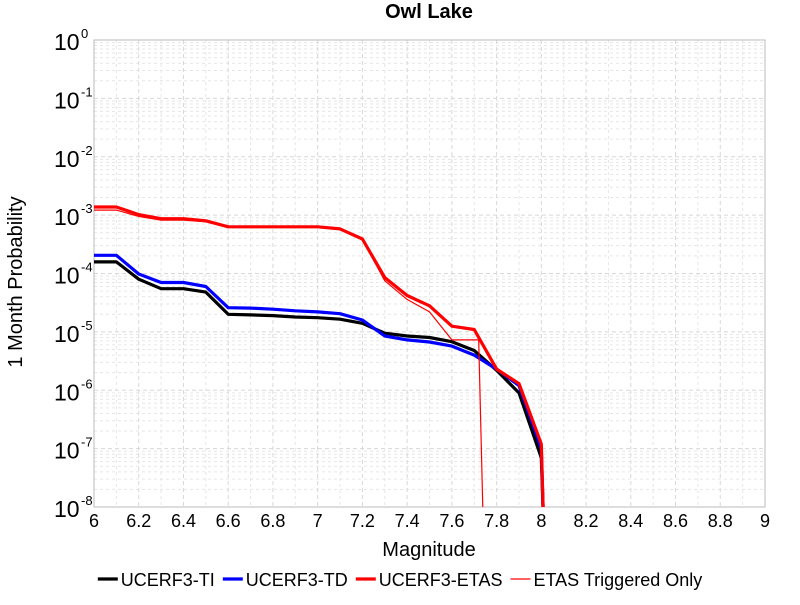 Image resolution: width=800 pixels, height=605 pixels. What do you see at coordinates (407, 521) in the screenshot?
I see `x-tick-label: 7.4` at bounding box center [407, 521].